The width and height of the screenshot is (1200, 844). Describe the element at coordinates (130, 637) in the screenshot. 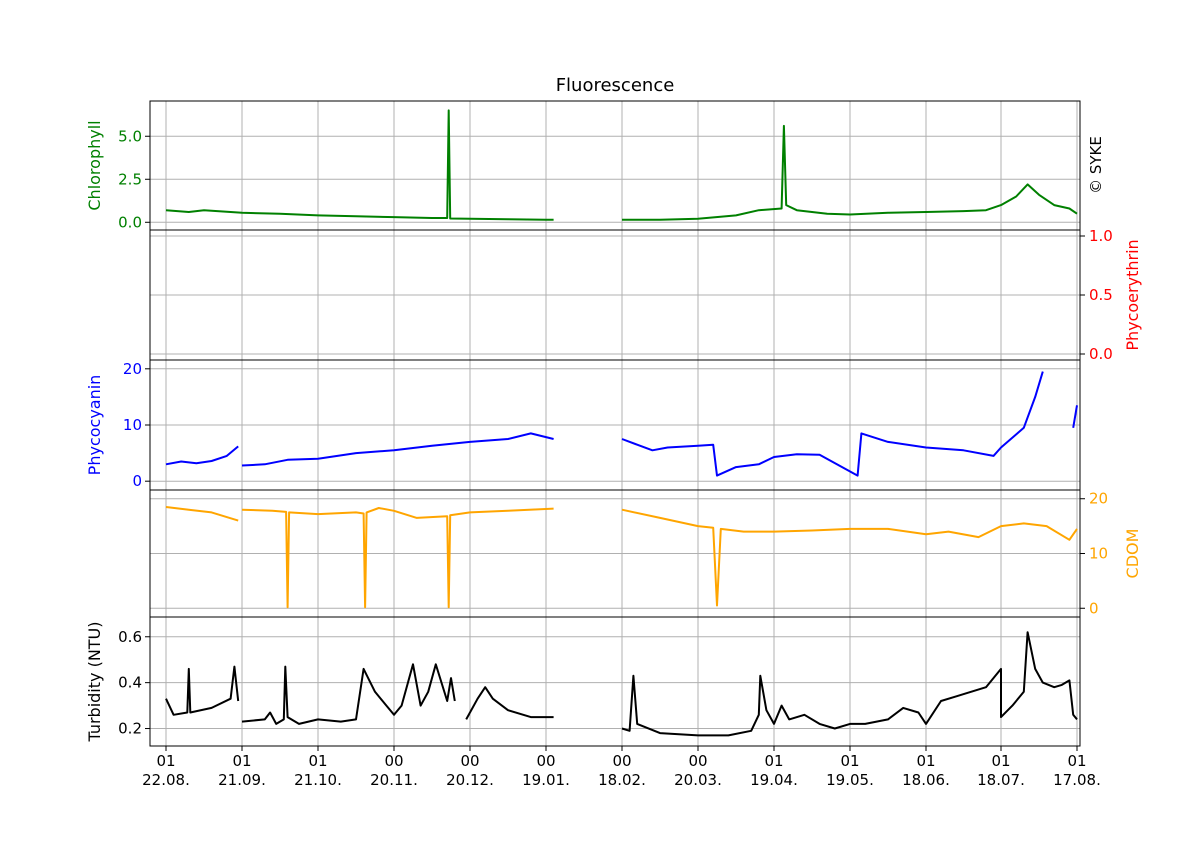

I see `y-tick-label: 0.6` at that location.